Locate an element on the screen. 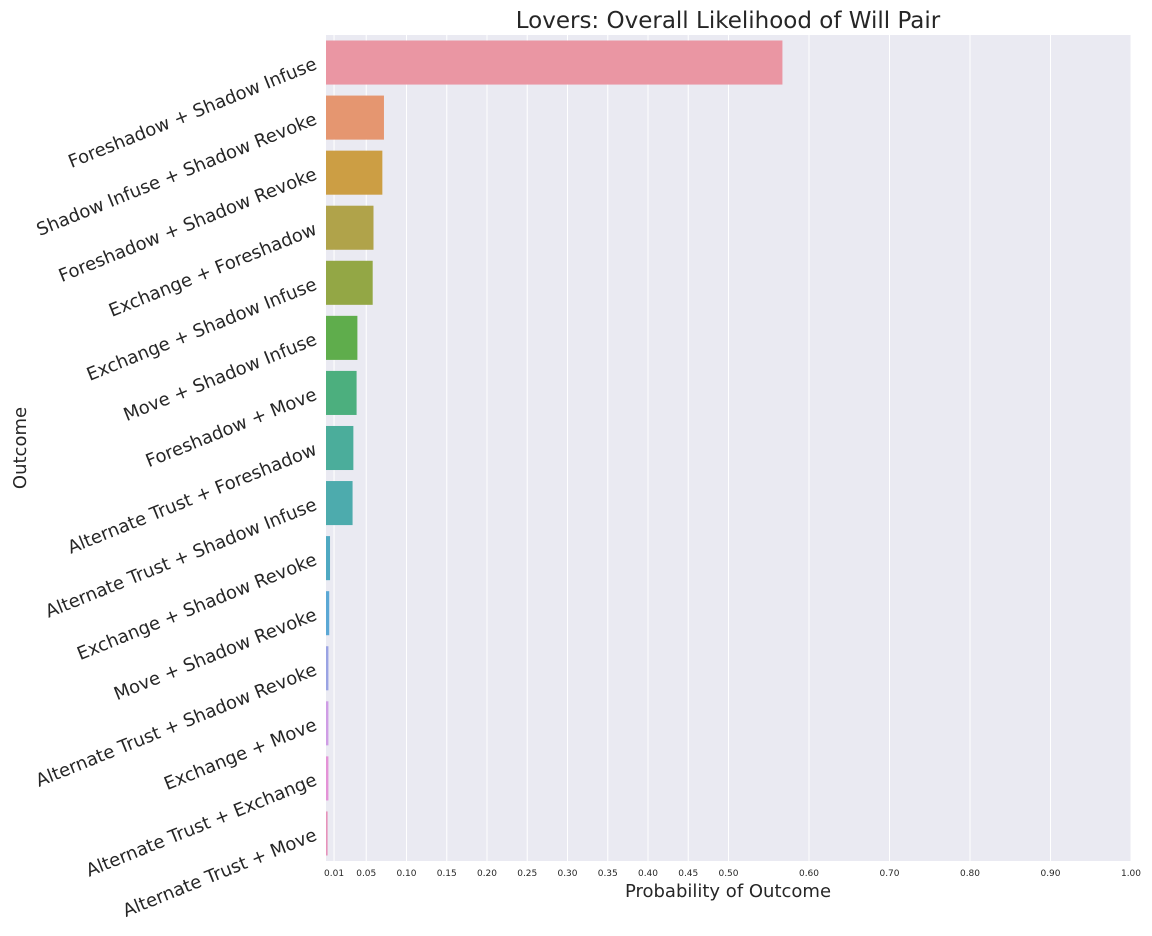 Image resolution: width=1152 pixels, height=936 pixels. x-tick-label: 0.70 is located at coordinates (889, 874).